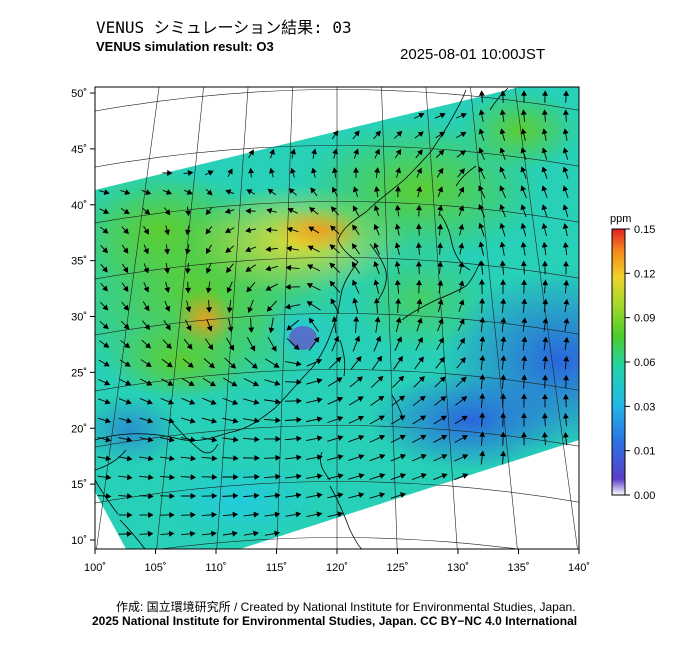  What do you see at coordinates (644, 274) in the screenshot?
I see `colorbar-tick-label: 0.12` at bounding box center [644, 274].